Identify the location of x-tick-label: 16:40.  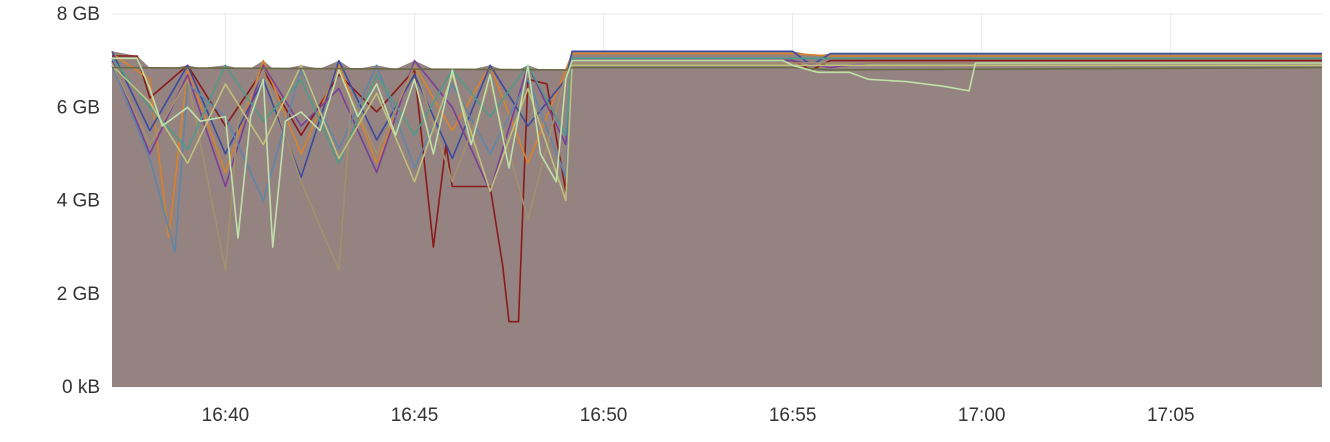
(226, 415).